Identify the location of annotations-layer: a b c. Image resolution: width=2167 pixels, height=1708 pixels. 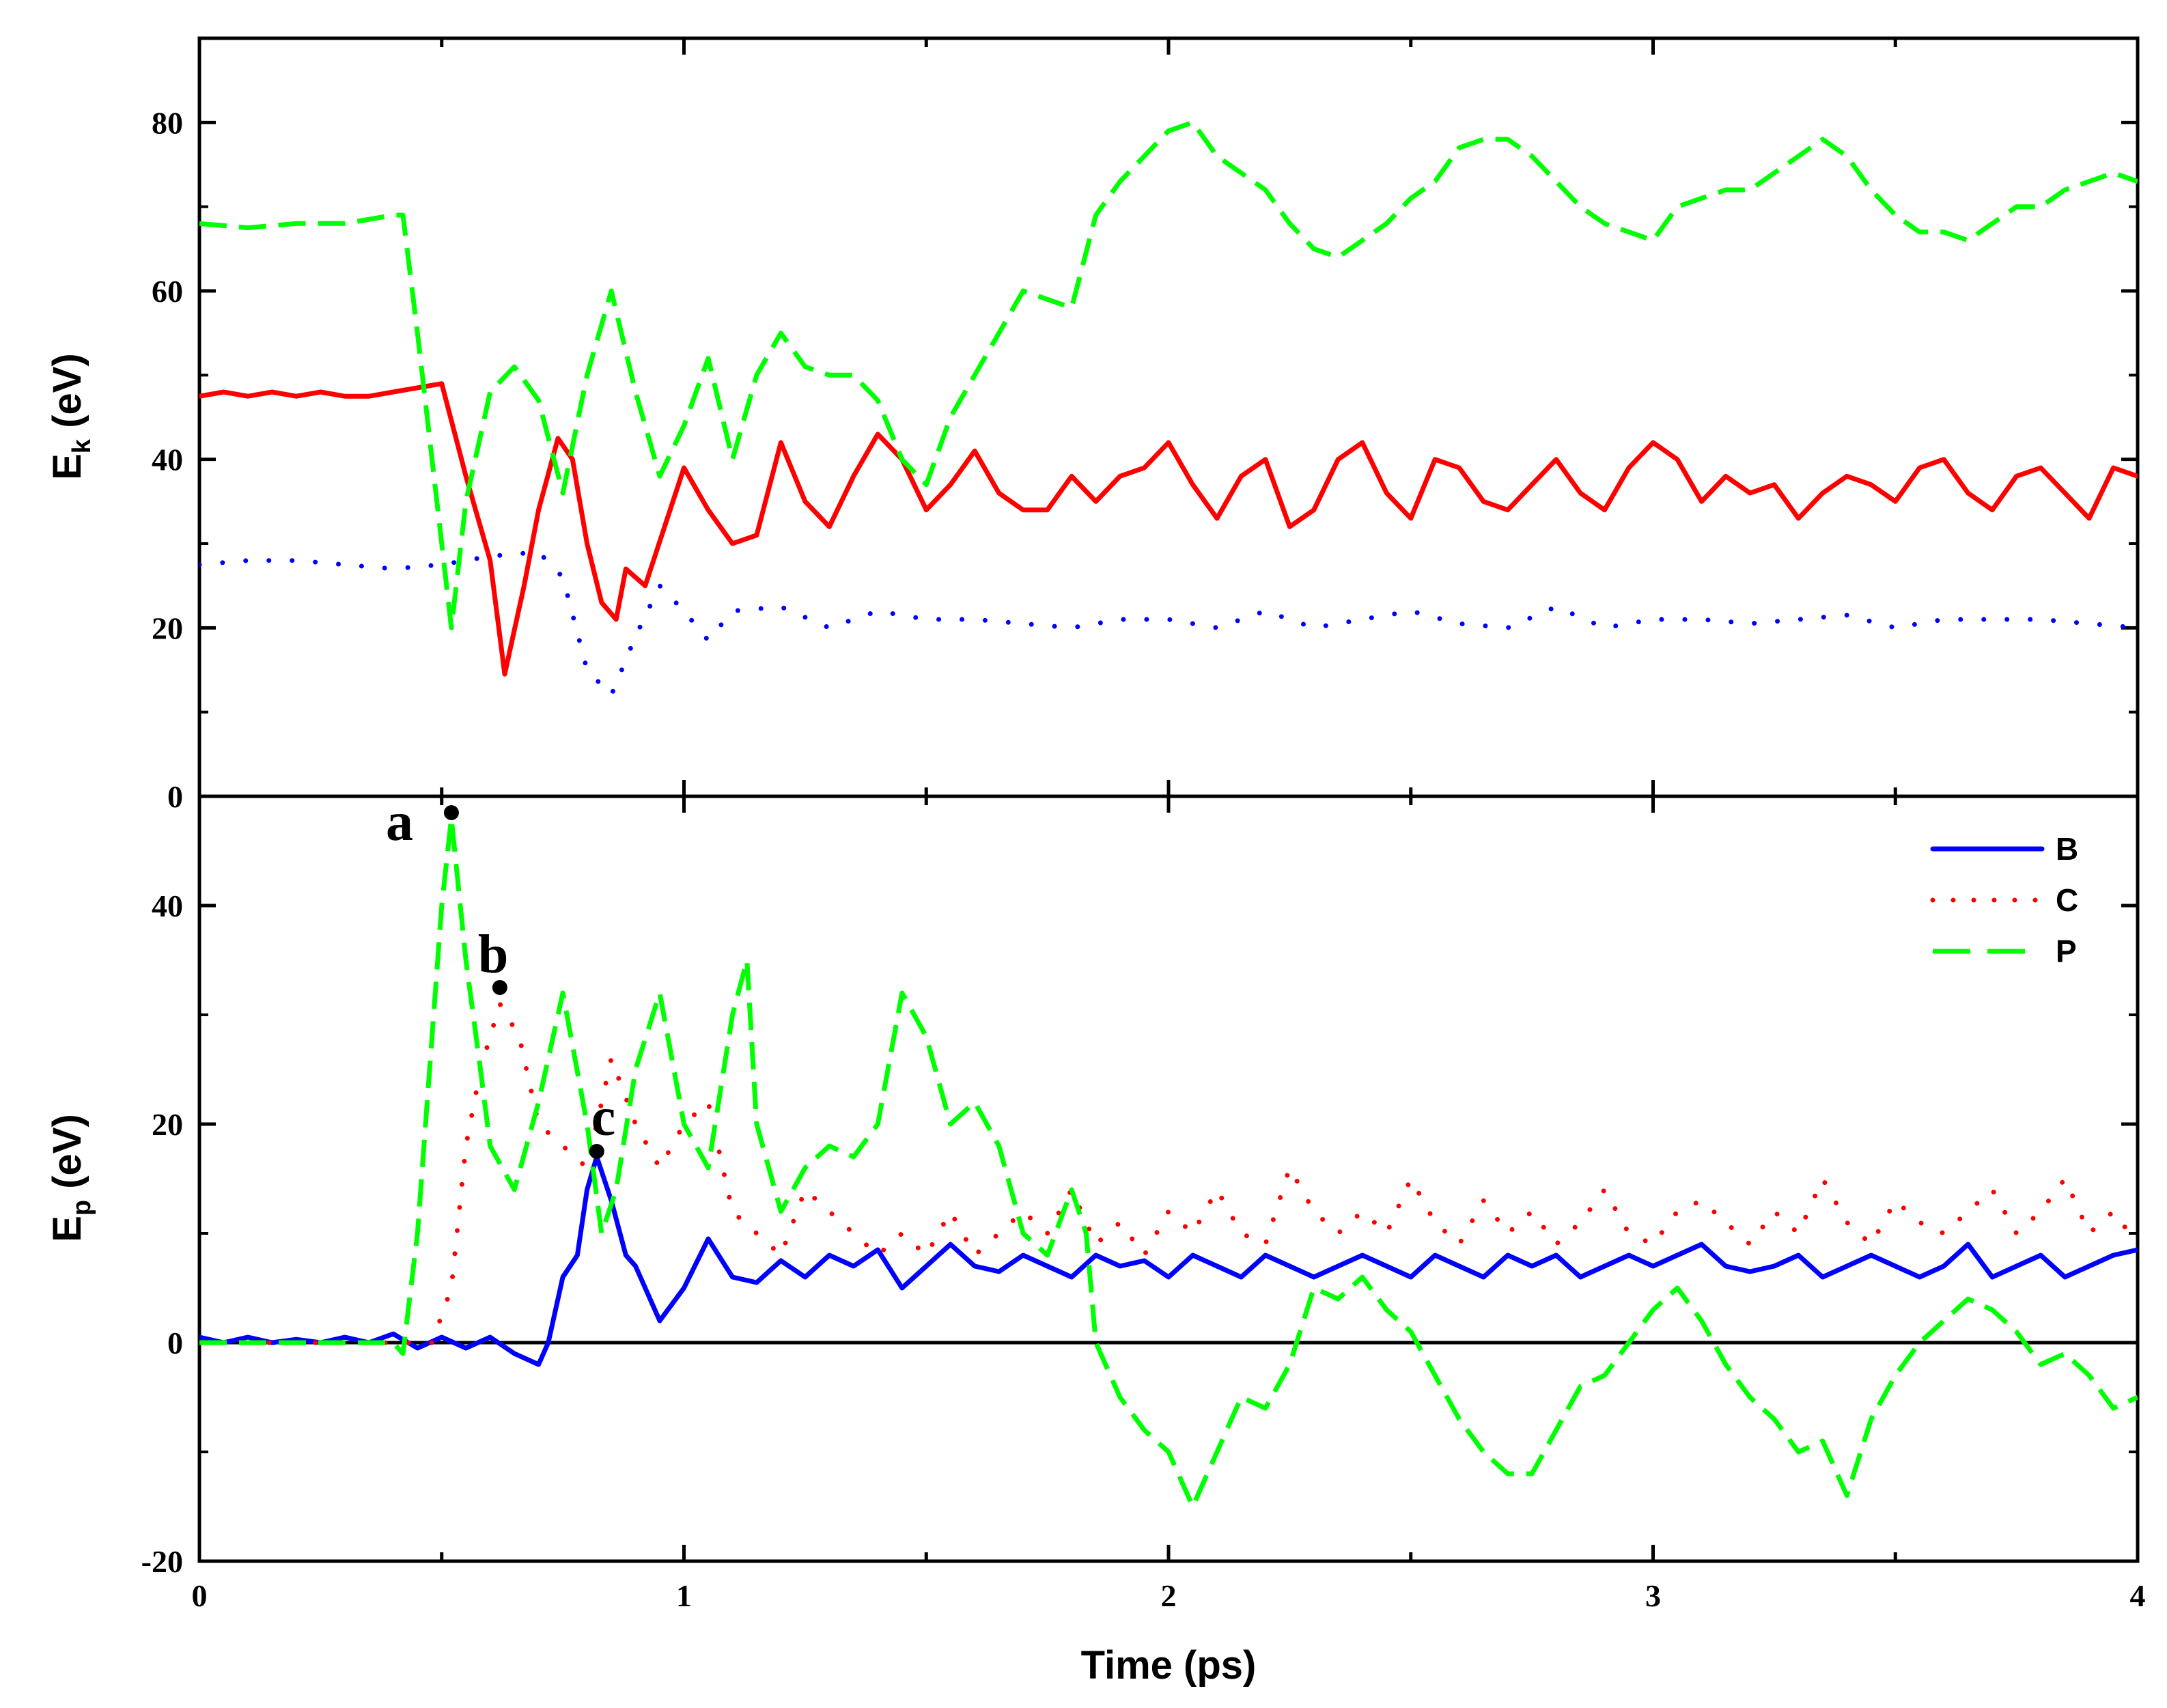
(500, 975).